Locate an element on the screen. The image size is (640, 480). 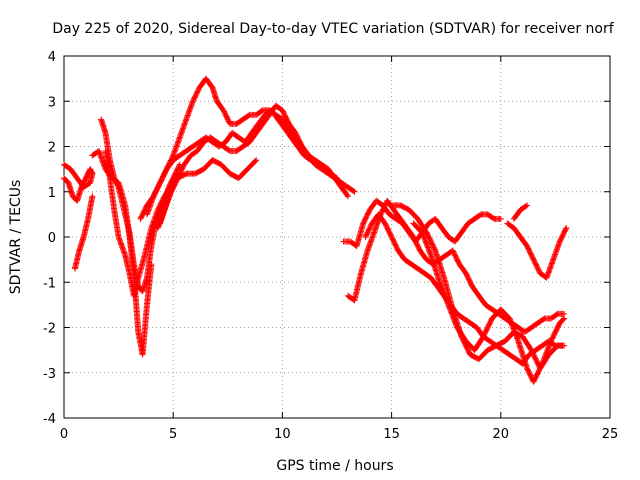
y-tick-label: 0 is located at coordinates (52, 238).